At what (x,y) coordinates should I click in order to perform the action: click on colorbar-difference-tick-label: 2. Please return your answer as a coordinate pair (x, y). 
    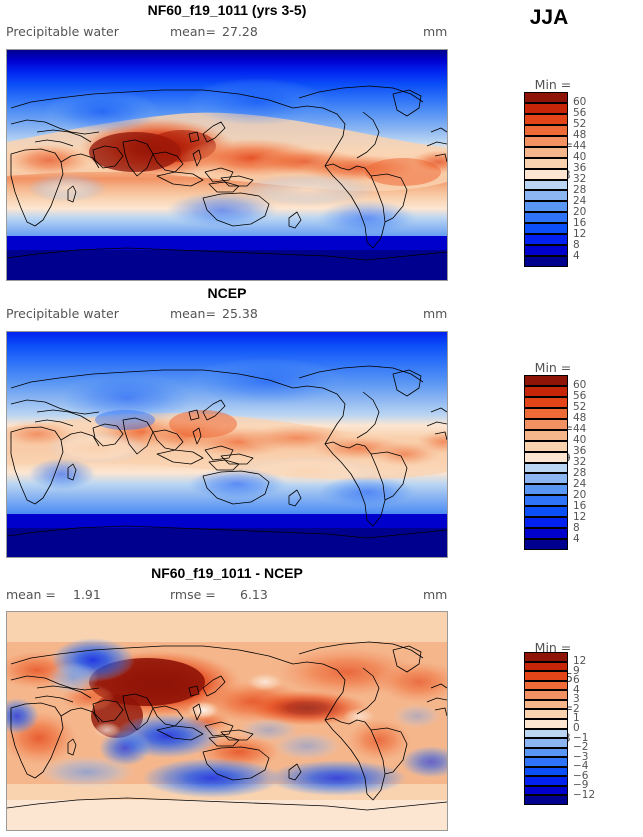
    Looking at the image, I should click on (576, 708).